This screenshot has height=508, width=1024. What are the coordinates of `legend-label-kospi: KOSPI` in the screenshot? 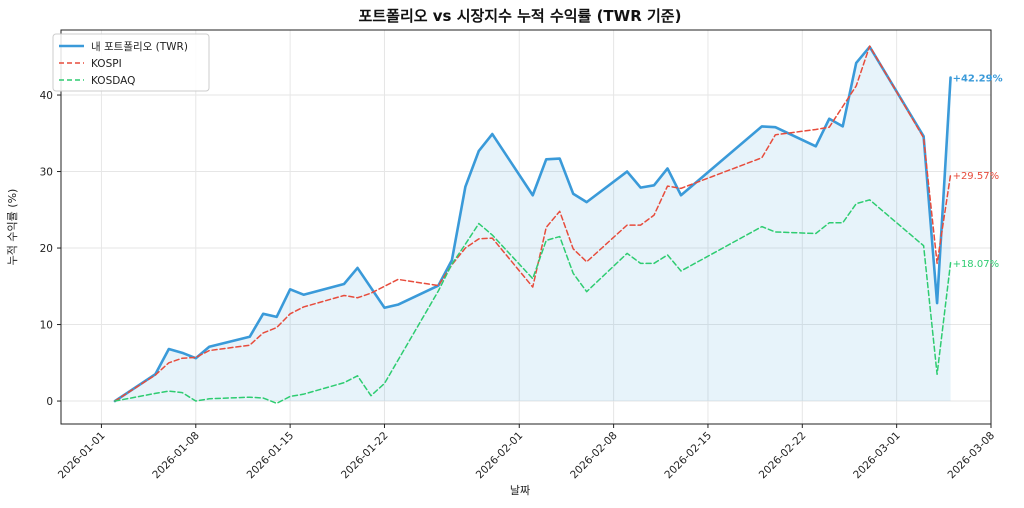 It's located at (106, 64).